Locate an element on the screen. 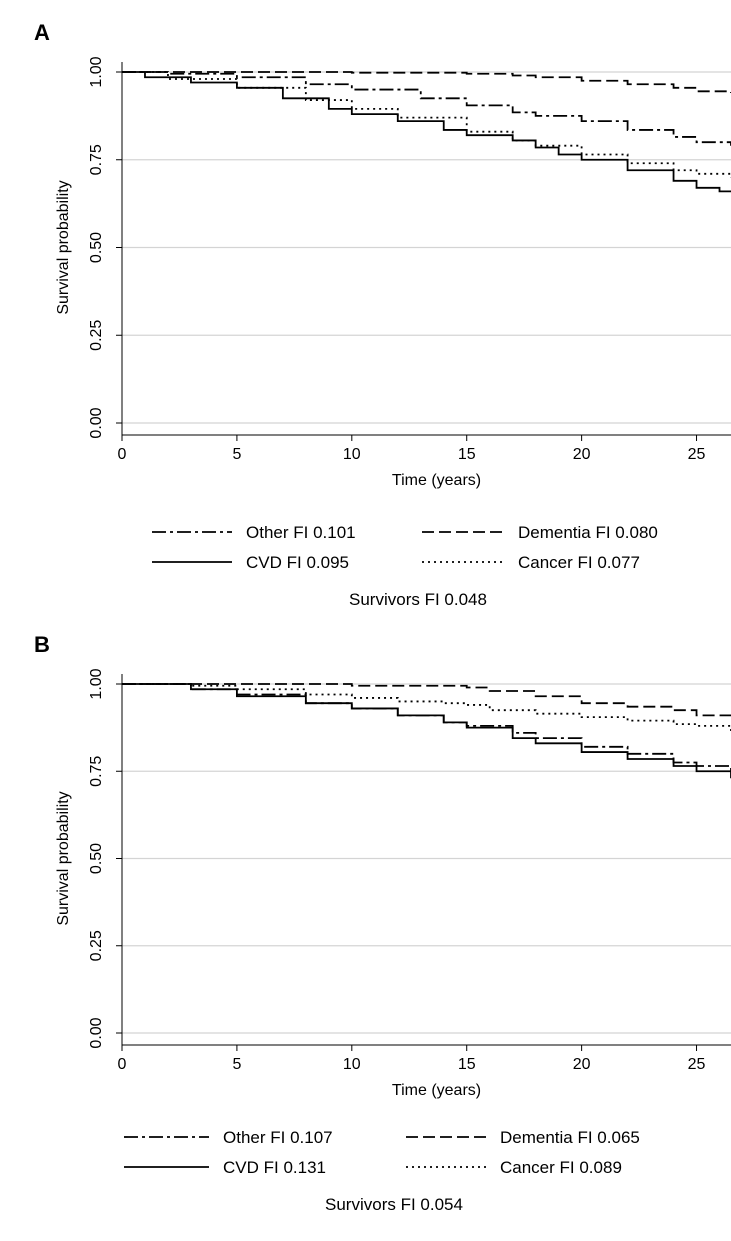  panel-label: A is located at coordinates (42, 32).